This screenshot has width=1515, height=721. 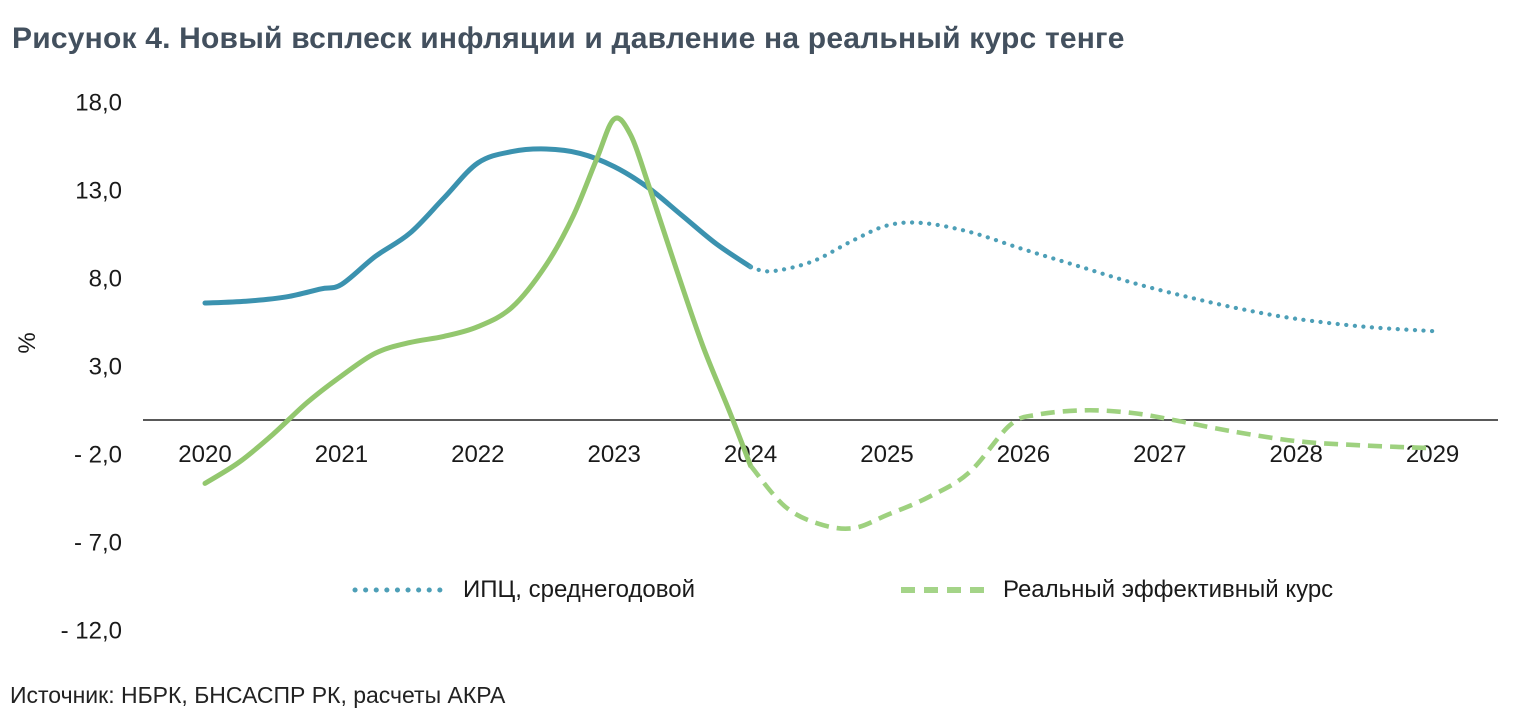 I want to click on source-note: Источник: НБРК, БНСАСПР РК, расчеты АКРА, so click(x=258, y=695).